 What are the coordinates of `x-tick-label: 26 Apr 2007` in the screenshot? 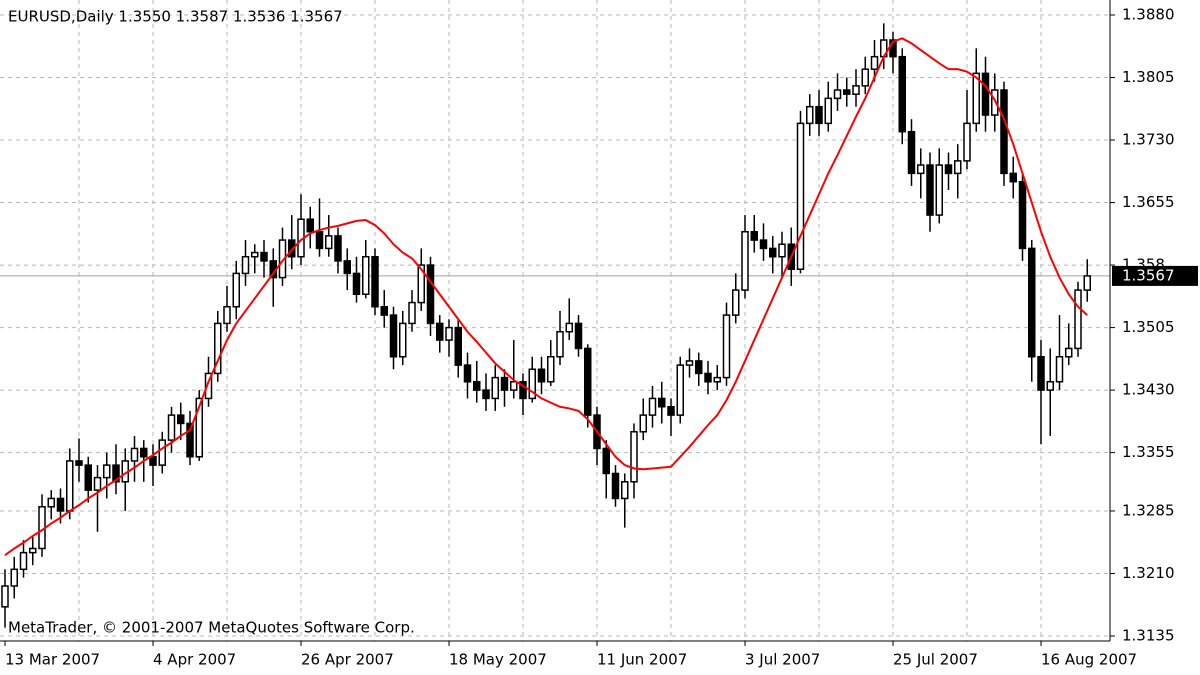 It's located at (347, 660).